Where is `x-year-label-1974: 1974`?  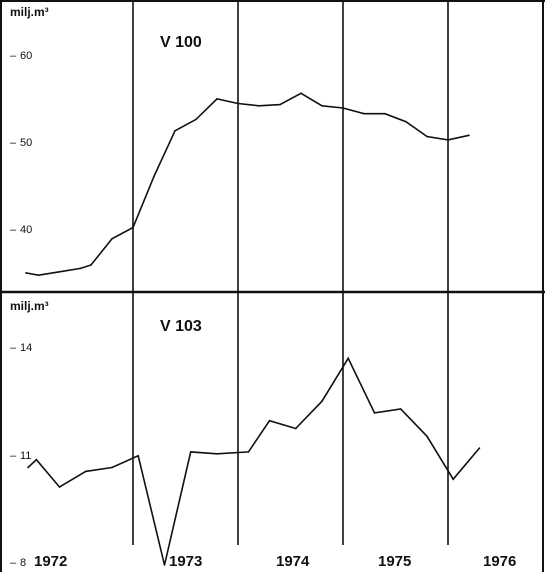
x-year-label-1974: 1974 is located at coordinates (293, 561).